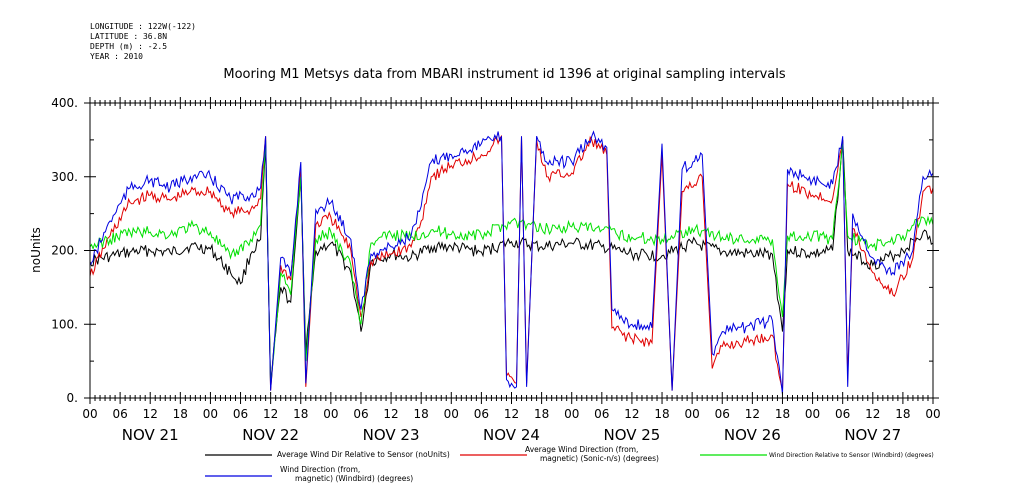 The height and width of the screenshot is (504, 1009). I want to click on legend-label-2: Average Wind Direction (from,, so click(581, 449).